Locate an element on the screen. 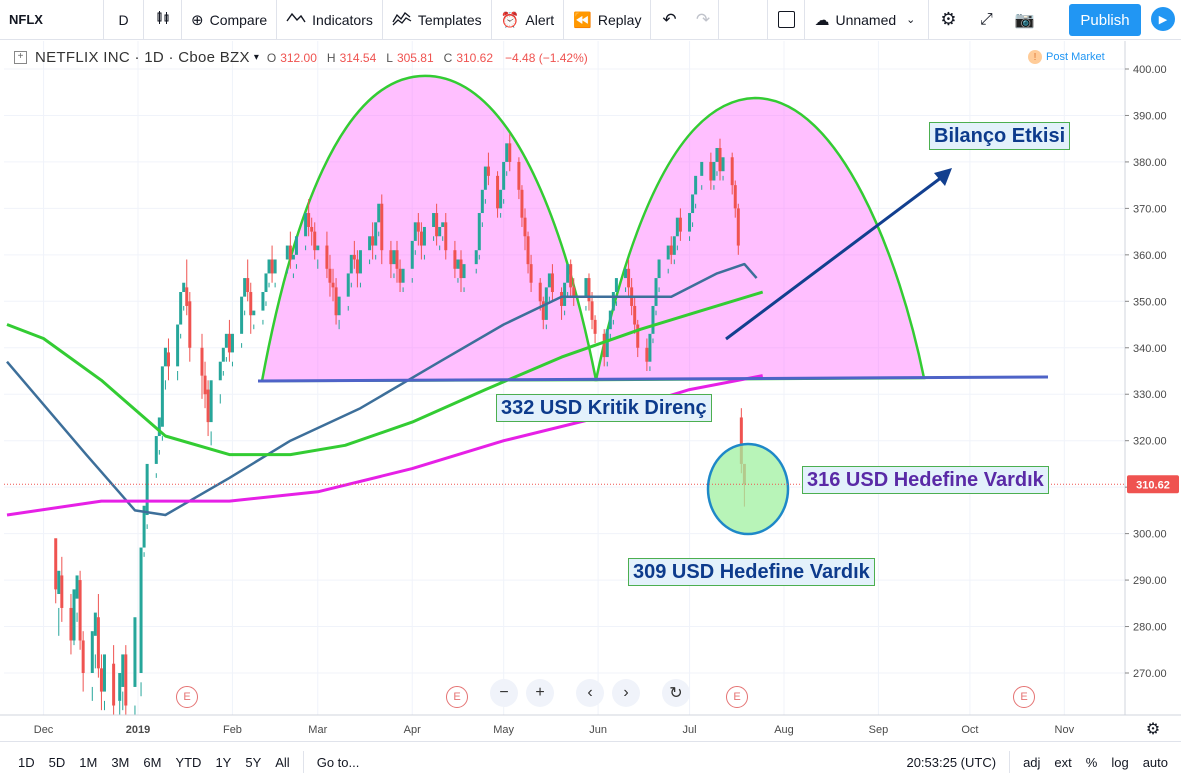 The height and width of the screenshot is (782, 1181). time-tick-label: Oct is located at coordinates (969, 730).